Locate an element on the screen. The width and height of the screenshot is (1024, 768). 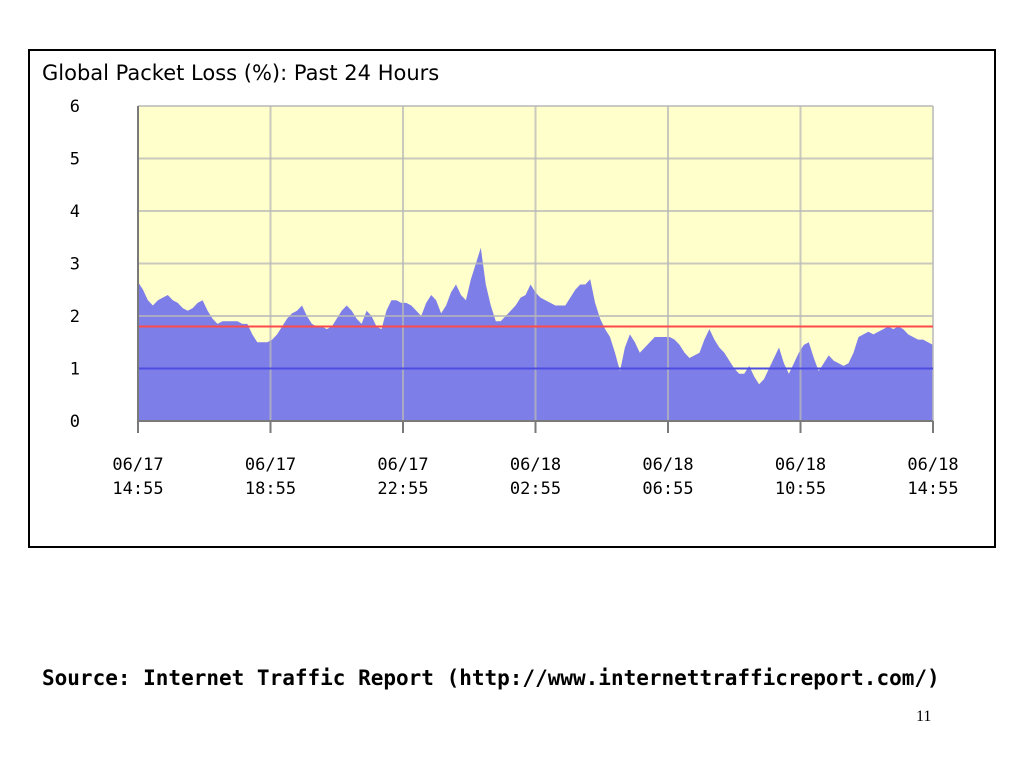
y-tick-label: 4 is located at coordinates (75, 212).